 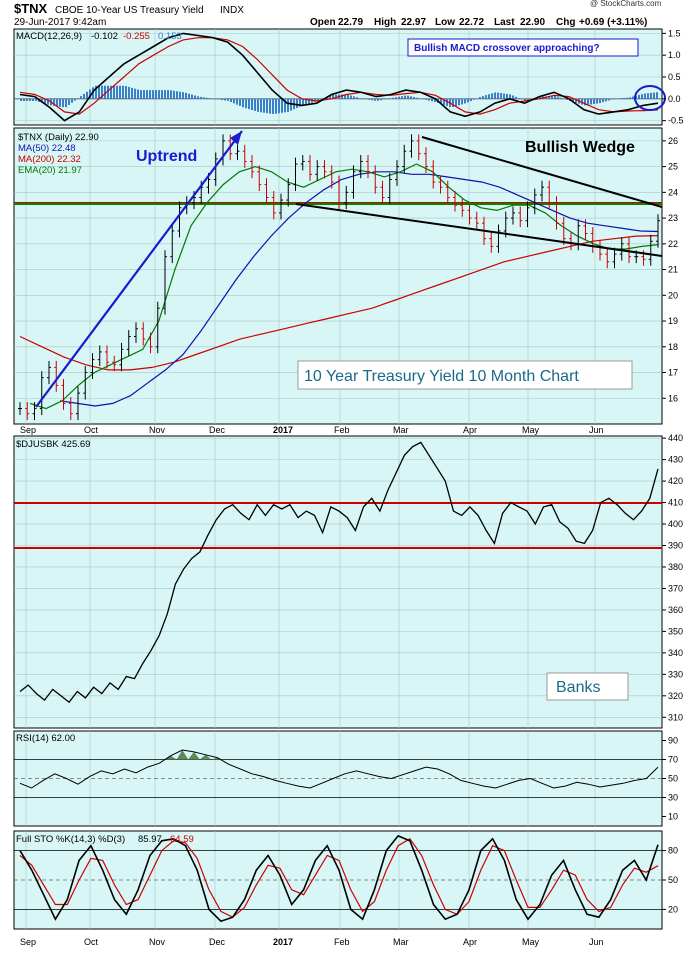 I want to click on tick-label: 10, so click(x=673, y=817).